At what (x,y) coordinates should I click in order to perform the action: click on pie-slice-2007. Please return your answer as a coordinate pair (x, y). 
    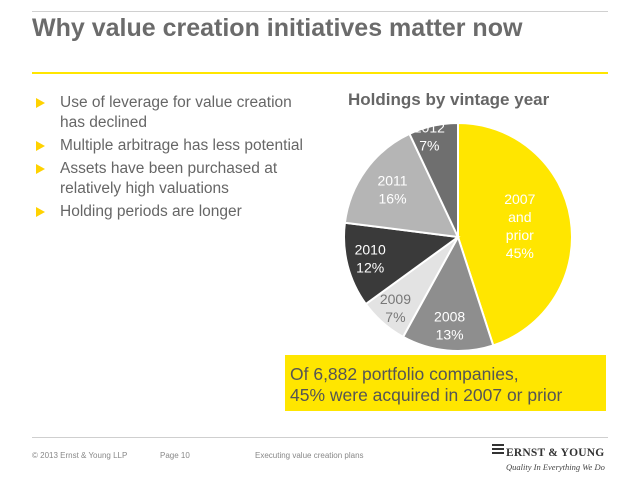
    Looking at the image, I should click on (515, 234).